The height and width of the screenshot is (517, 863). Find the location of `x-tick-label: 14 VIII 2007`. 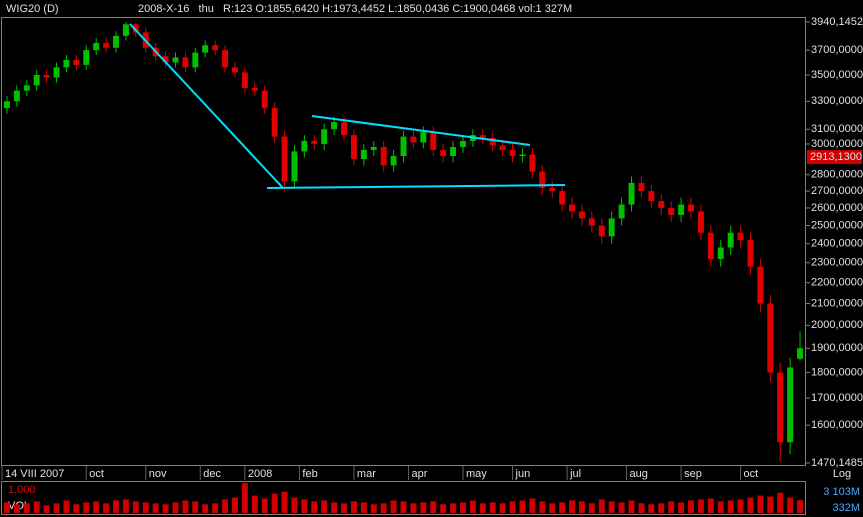

x-tick-label: 14 VIII 2007 is located at coordinates (34, 474).